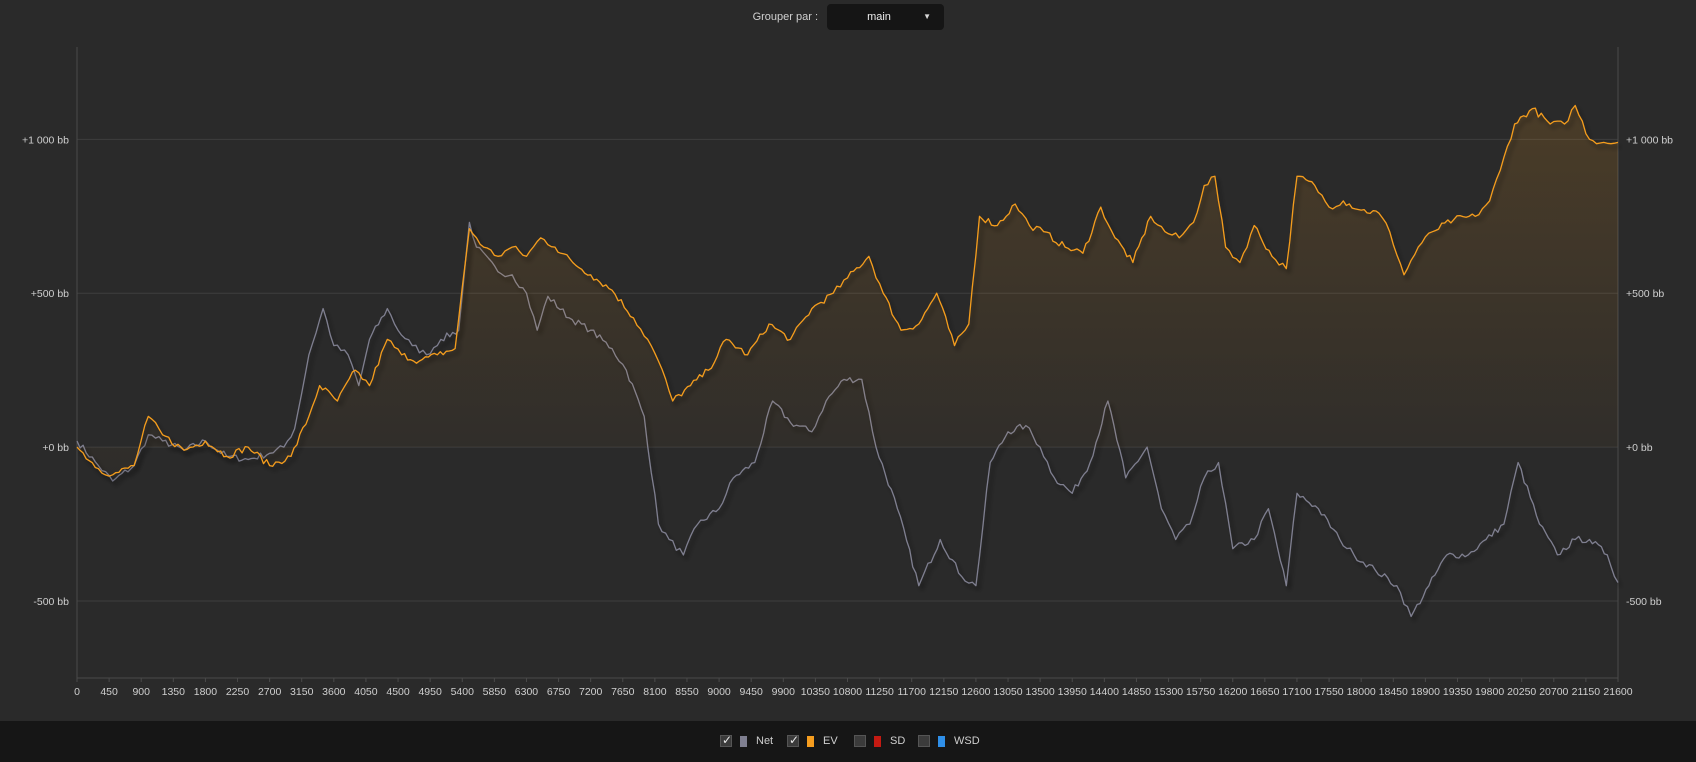 This screenshot has height=762, width=1696. Describe the element at coordinates (1232, 692) in the screenshot. I see `x-tick-label: 16200` at that location.